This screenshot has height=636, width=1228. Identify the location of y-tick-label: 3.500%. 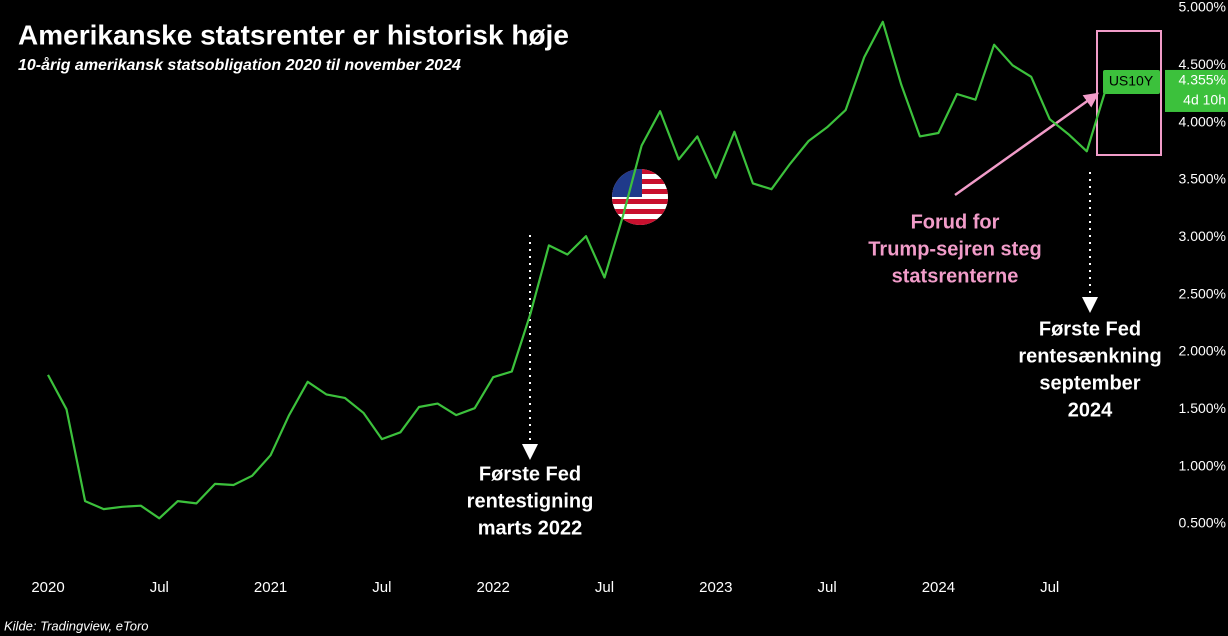
(1202, 179).